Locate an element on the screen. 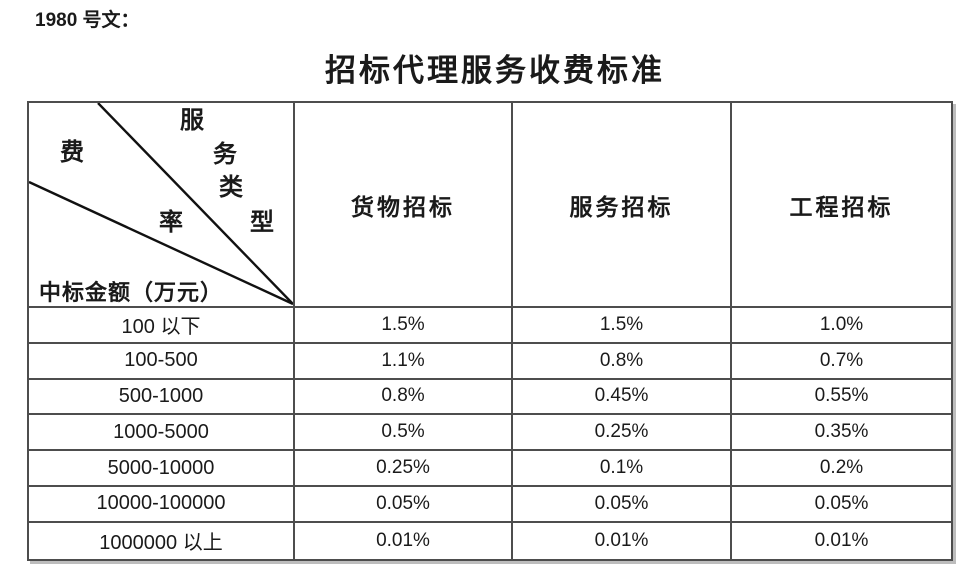 The image size is (976, 581). col-header-goods: 货物招标 is located at coordinates (404, 205).